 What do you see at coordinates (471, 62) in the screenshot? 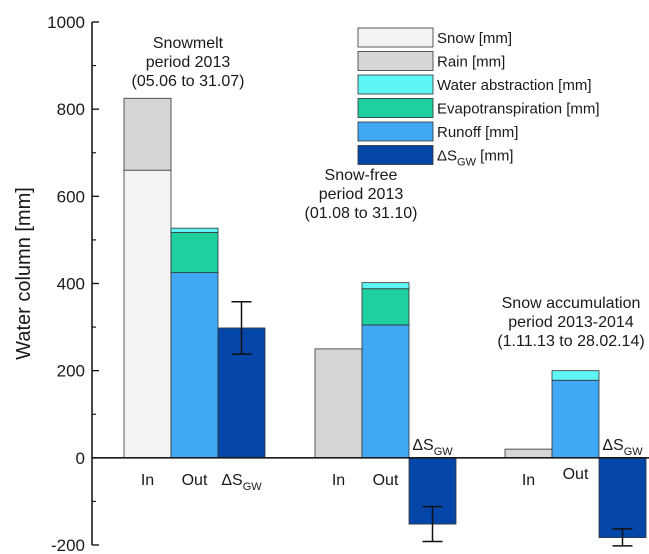
I see `legend-label-rain: Rain [mm]` at bounding box center [471, 62].